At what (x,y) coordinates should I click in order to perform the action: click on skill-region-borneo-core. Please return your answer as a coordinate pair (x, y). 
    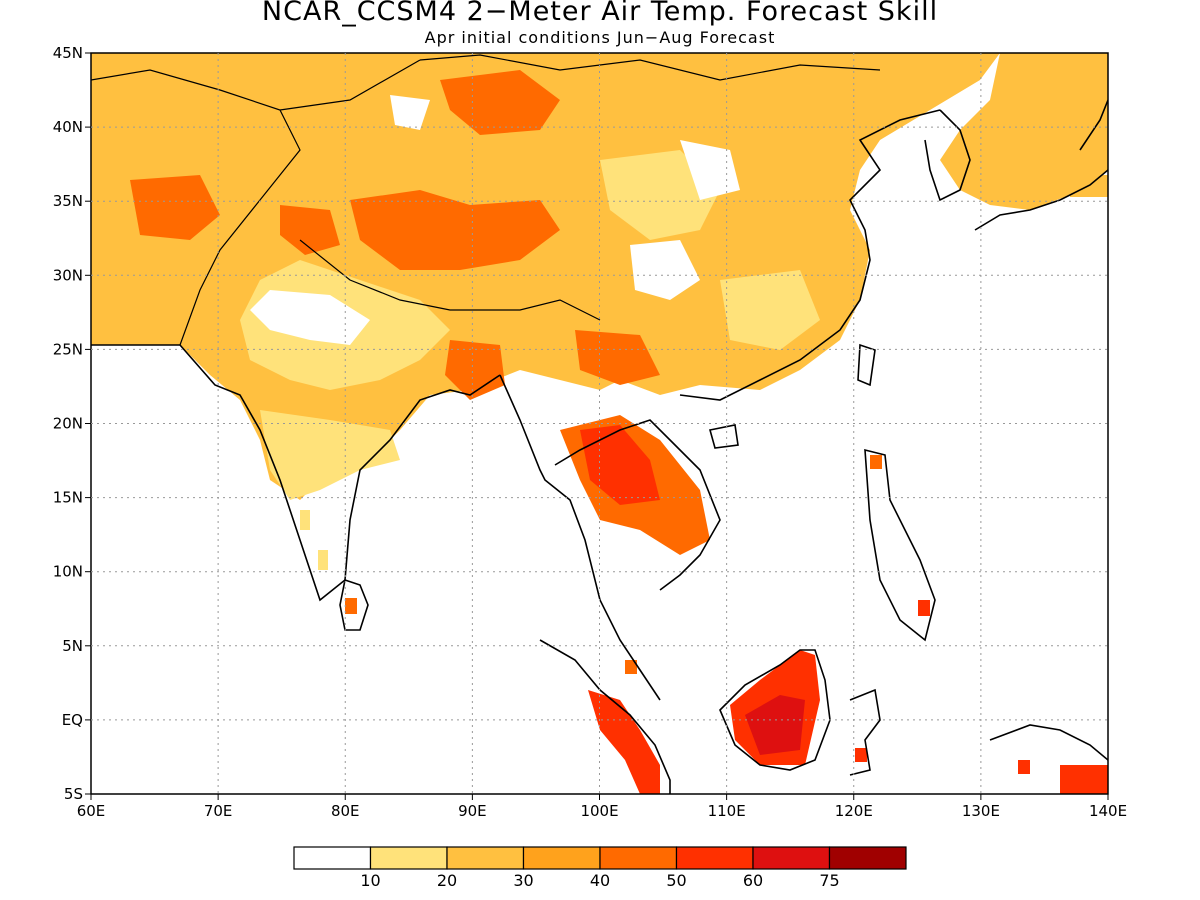
    Looking at the image, I should click on (775, 725).